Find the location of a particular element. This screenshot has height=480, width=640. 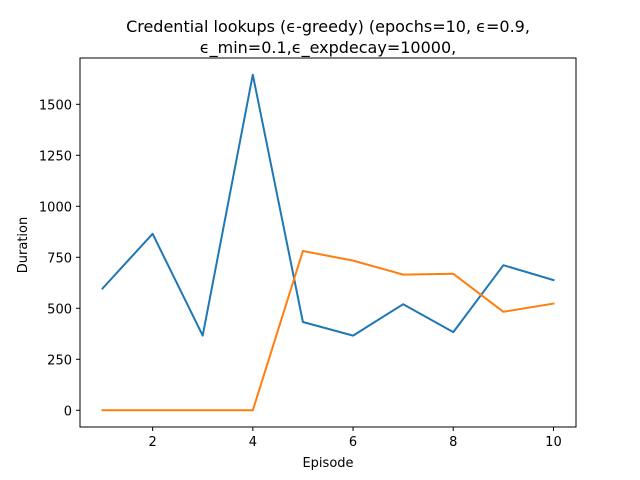

x-tick-label: 10 is located at coordinates (553, 442).